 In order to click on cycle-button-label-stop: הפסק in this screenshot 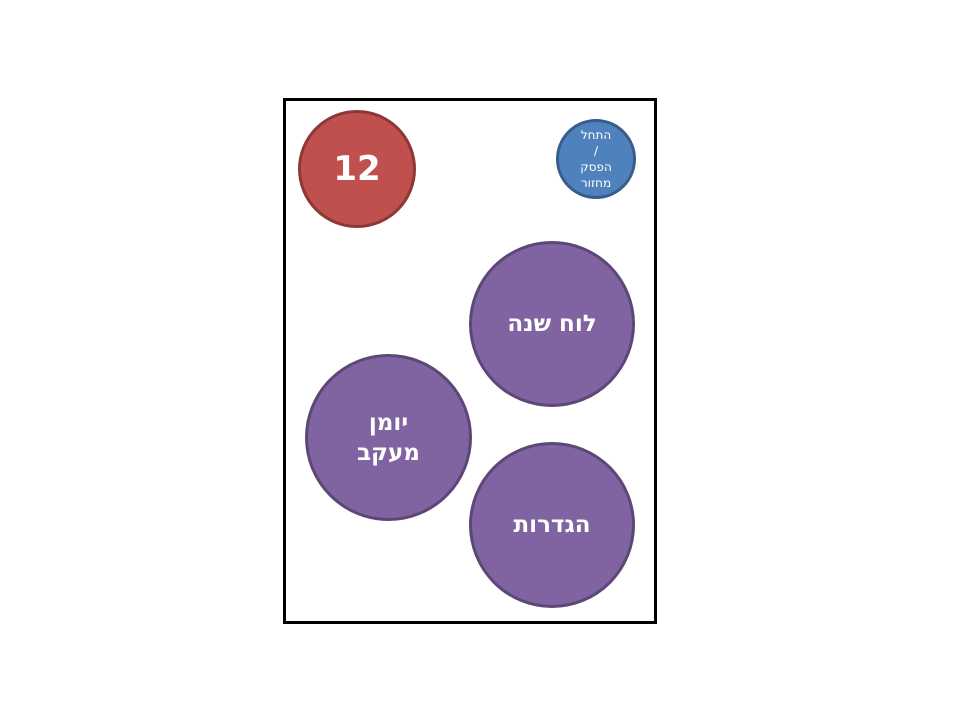, I will do `click(596, 167)`.